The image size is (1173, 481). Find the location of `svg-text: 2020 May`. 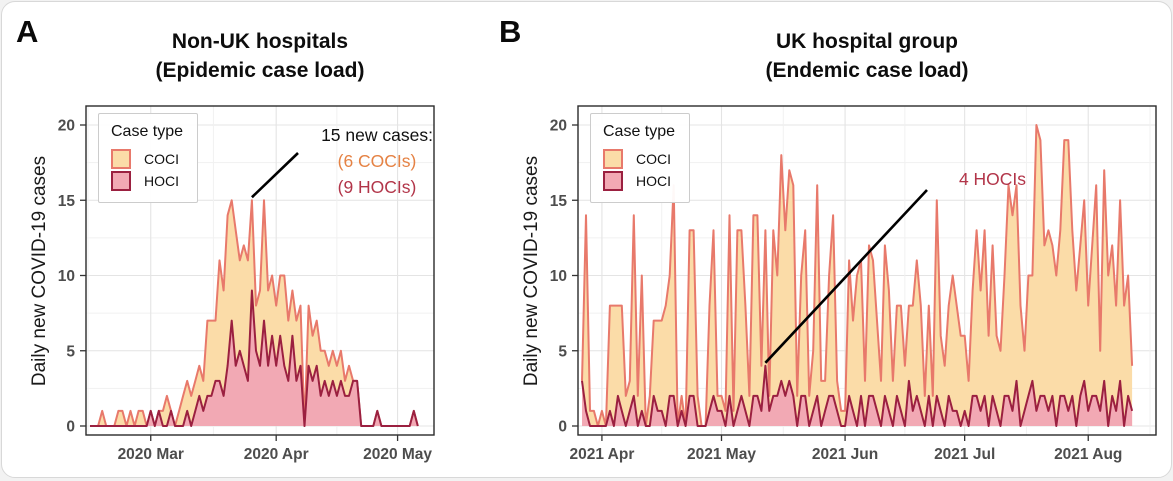

svg-text: 2020 May is located at coordinates (397, 454).